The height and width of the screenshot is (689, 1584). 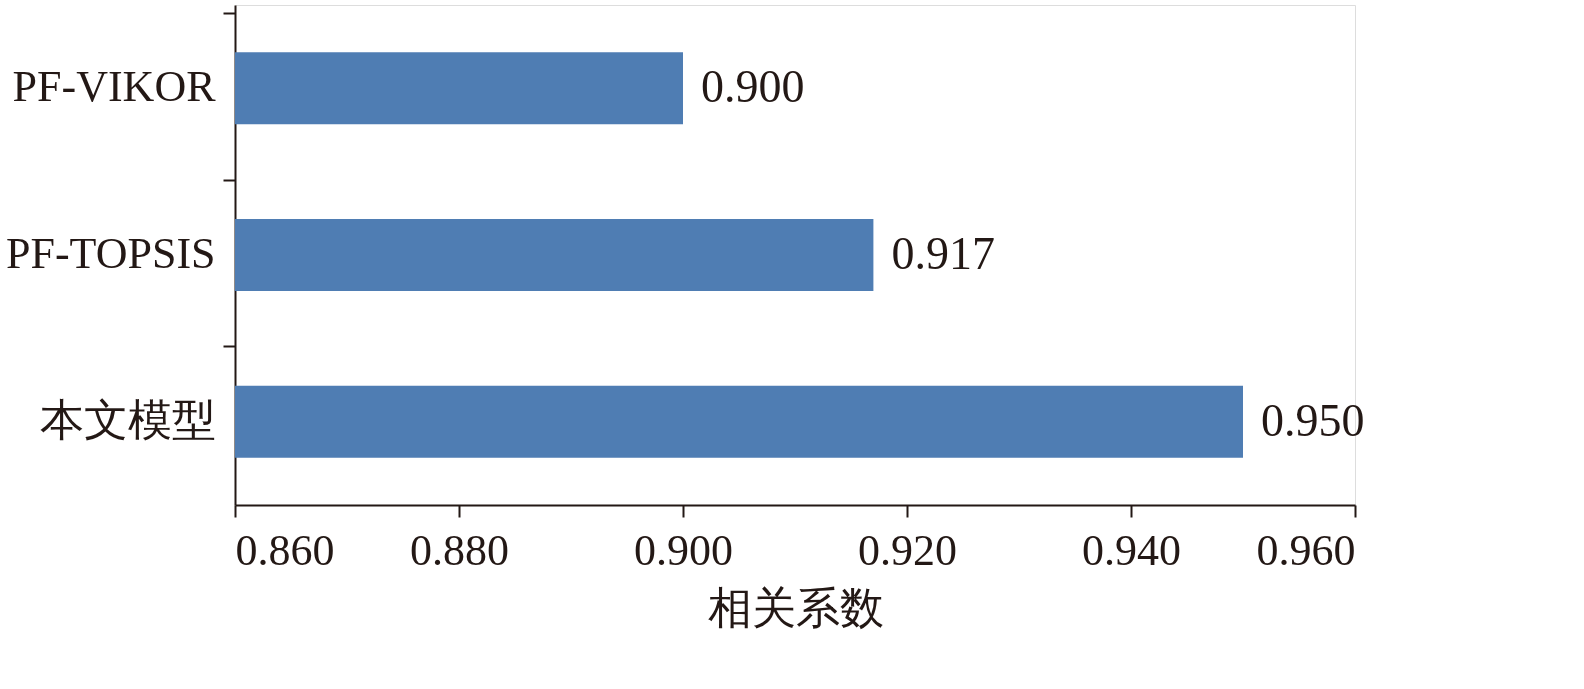 What do you see at coordinates (110, 253) in the screenshot?
I see `y-tick-label: PF-TOPSIS` at bounding box center [110, 253].